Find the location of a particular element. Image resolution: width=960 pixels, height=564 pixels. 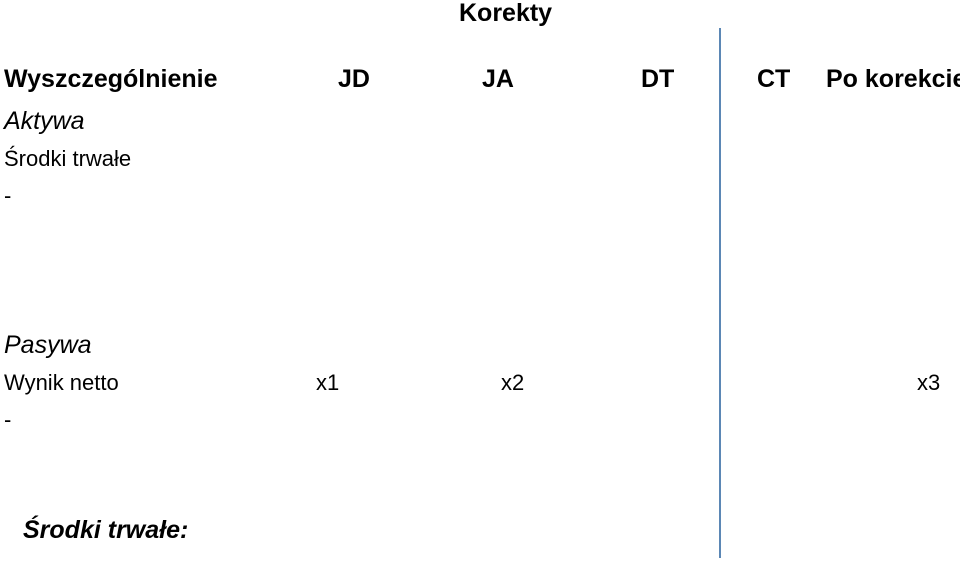

header-ct: CT is located at coordinates (774, 79).